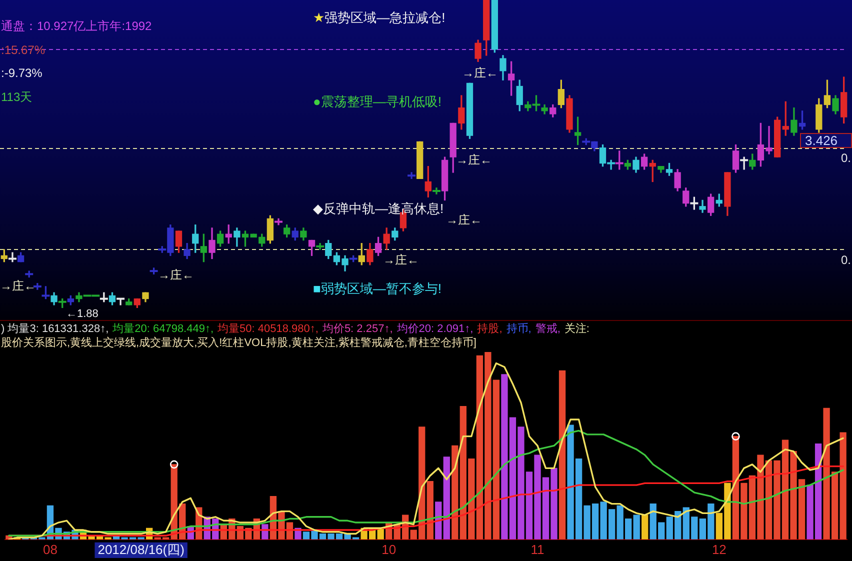 The height and width of the screenshot is (561, 852). I want to click on x-tick-label: 12, so click(719, 549).